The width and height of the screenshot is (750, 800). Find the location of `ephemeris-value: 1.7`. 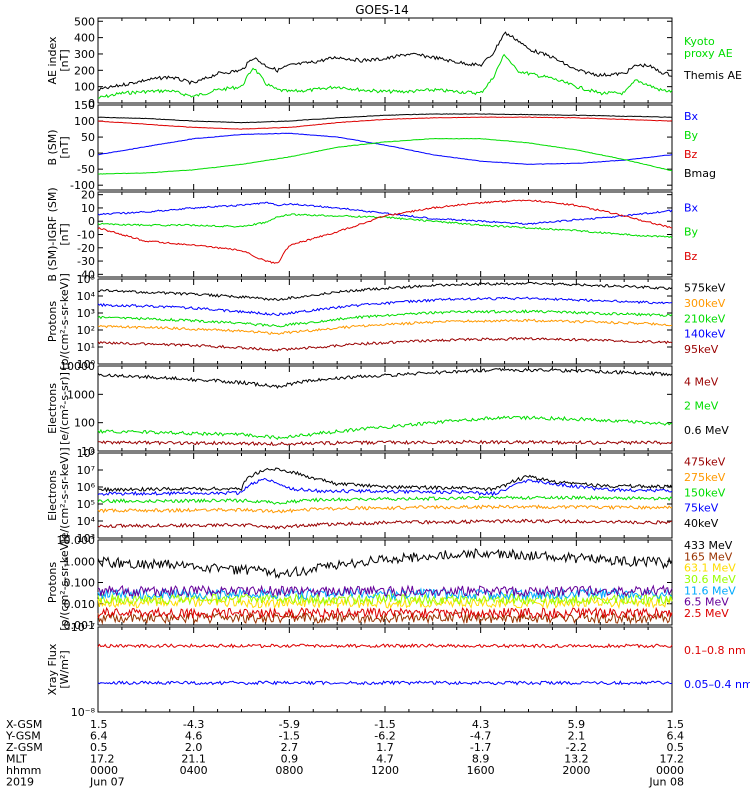

ephemeris-value: 1.7 is located at coordinates (385, 747).